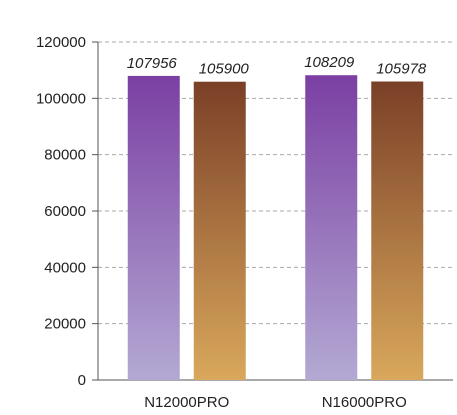  What do you see at coordinates (65, 267) in the screenshot?
I see `y-tick-label: 40000` at bounding box center [65, 267].